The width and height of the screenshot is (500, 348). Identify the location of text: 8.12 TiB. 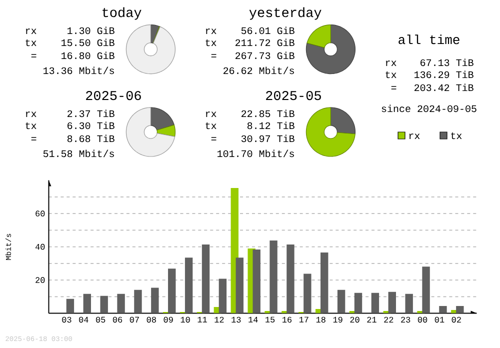
(270, 126).